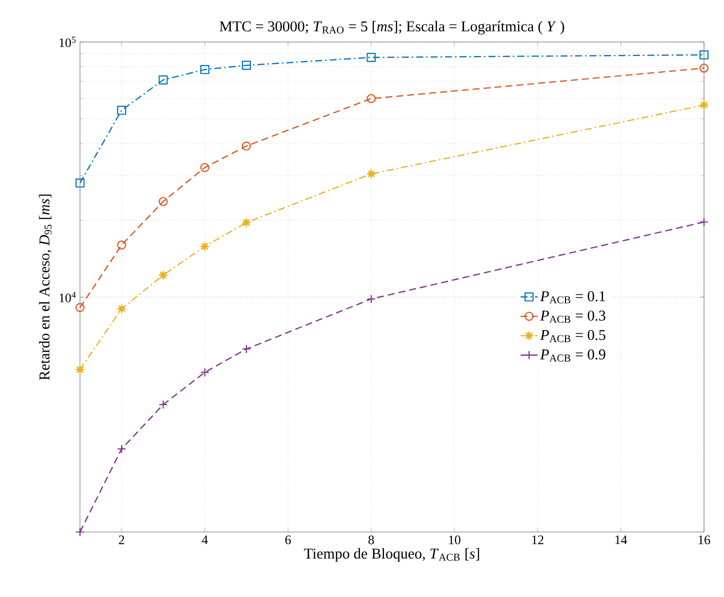 The width and height of the screenshot is (724, 597). Describe the element at coordinates (68, 42) in the screenshot. I see `y-tick-label: 10$^{5}$` at that location.